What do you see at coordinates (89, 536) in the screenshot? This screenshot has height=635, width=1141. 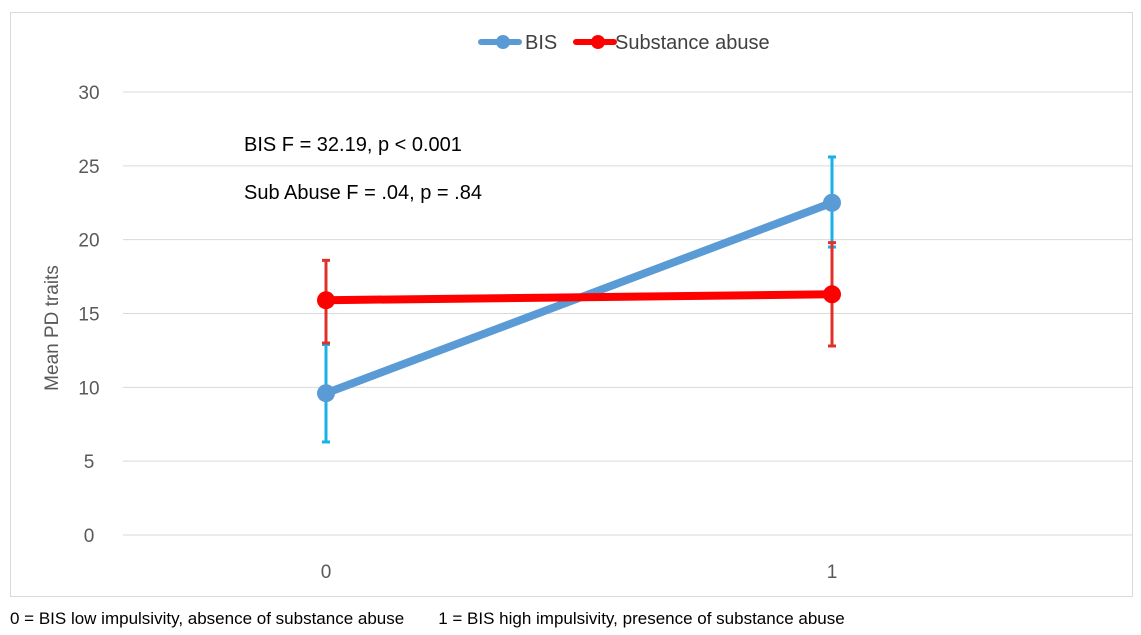 I see `y-tick-0: 0` at bounding box center [89, 536].